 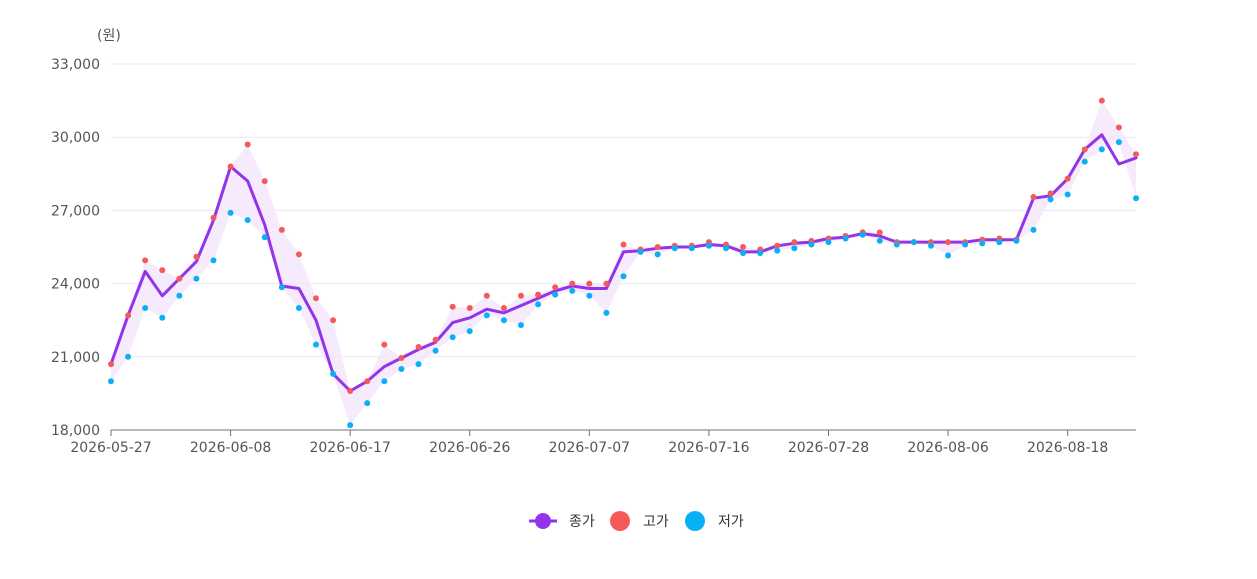 I want to click on legend-item-close: 종가, so click(x=562, y=521).